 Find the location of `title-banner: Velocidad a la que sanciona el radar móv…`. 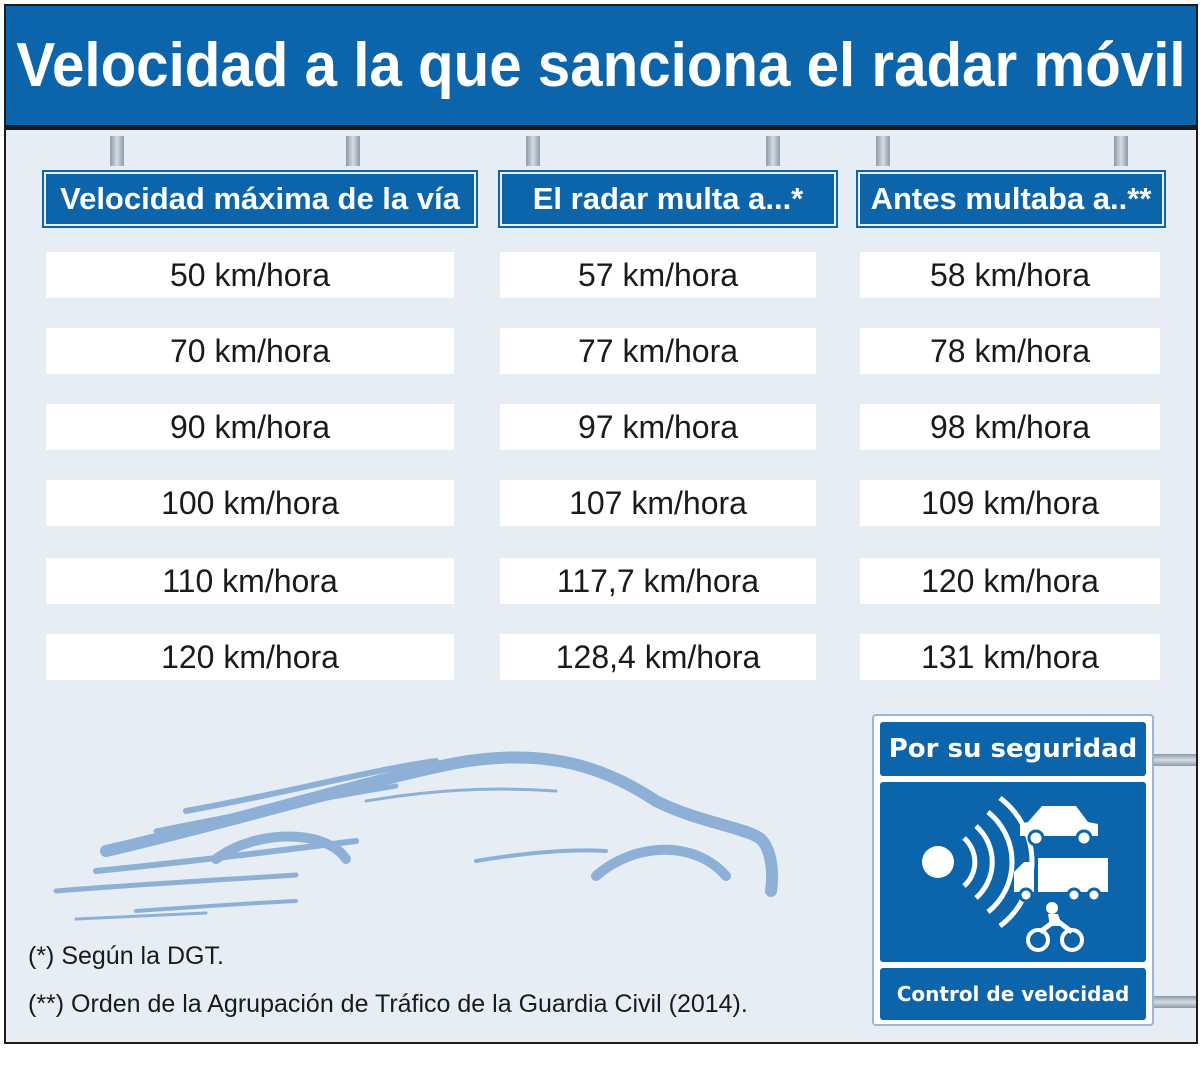

title-banner: Velocidad a la que sanciona el radar móv… is located at coordinates (601, 68).